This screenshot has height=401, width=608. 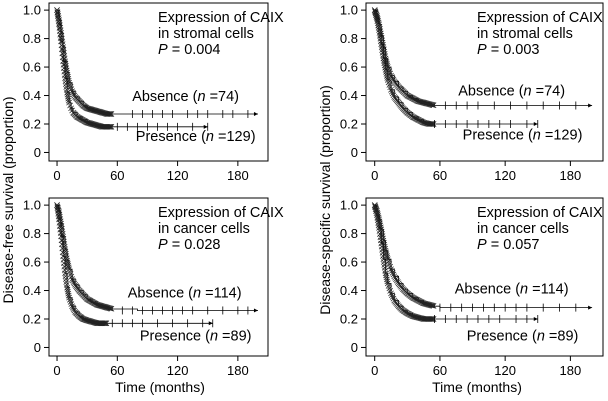 I want to click on series-label-presence: Presence (n =89), so click(x=196, y=336).